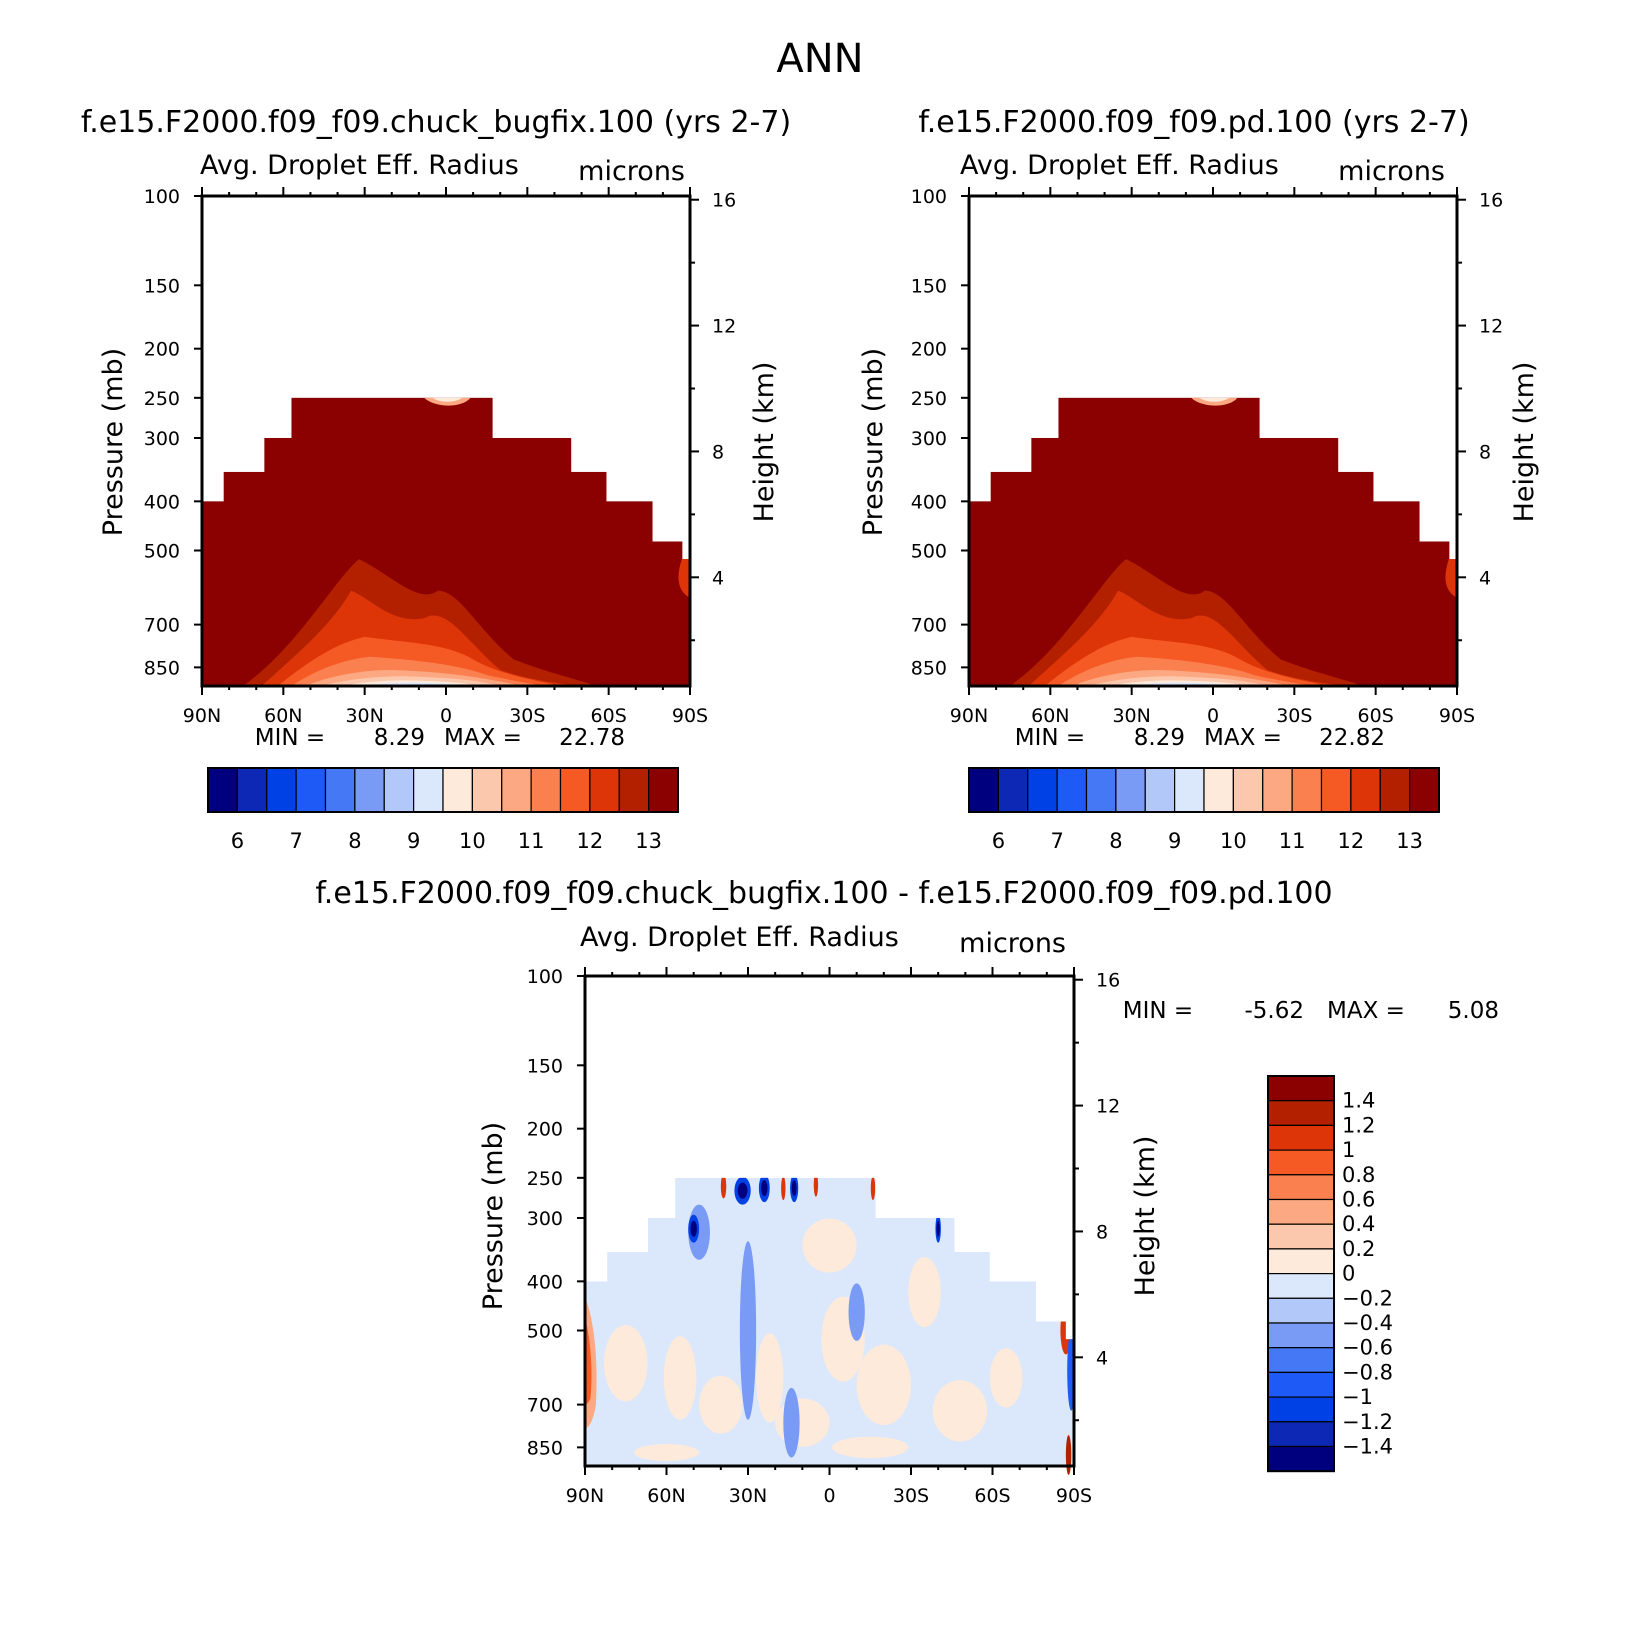  Describe the element at coordinates (545, 1282) in the screenshot. I see `y-tick-label: 400` at that location.